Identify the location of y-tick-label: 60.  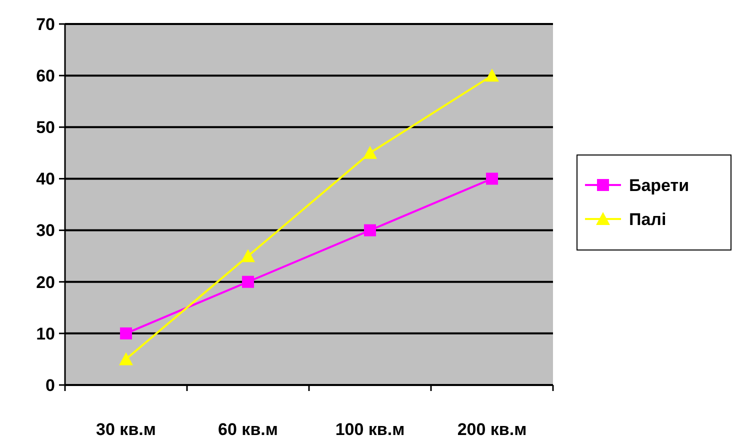
(45, 76).